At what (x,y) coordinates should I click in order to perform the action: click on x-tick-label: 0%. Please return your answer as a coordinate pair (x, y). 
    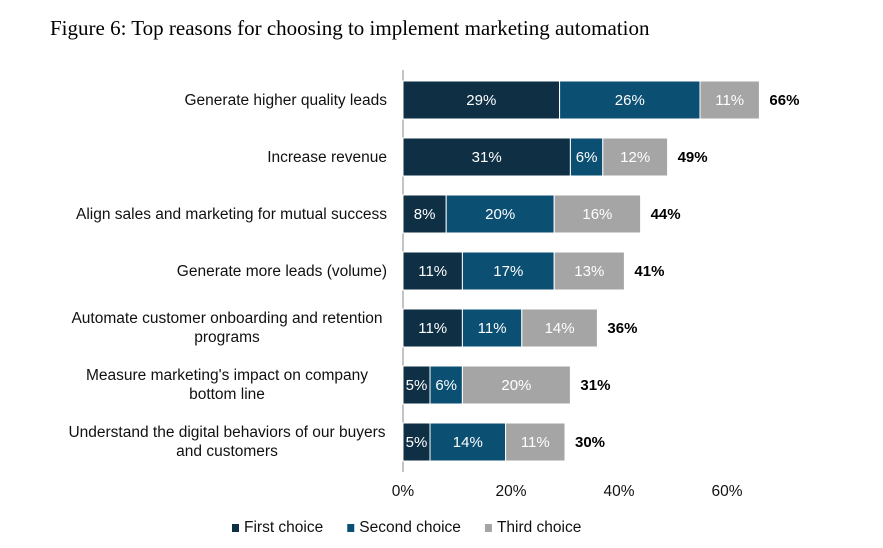
    Looking at the image, I should click on (403, 491).